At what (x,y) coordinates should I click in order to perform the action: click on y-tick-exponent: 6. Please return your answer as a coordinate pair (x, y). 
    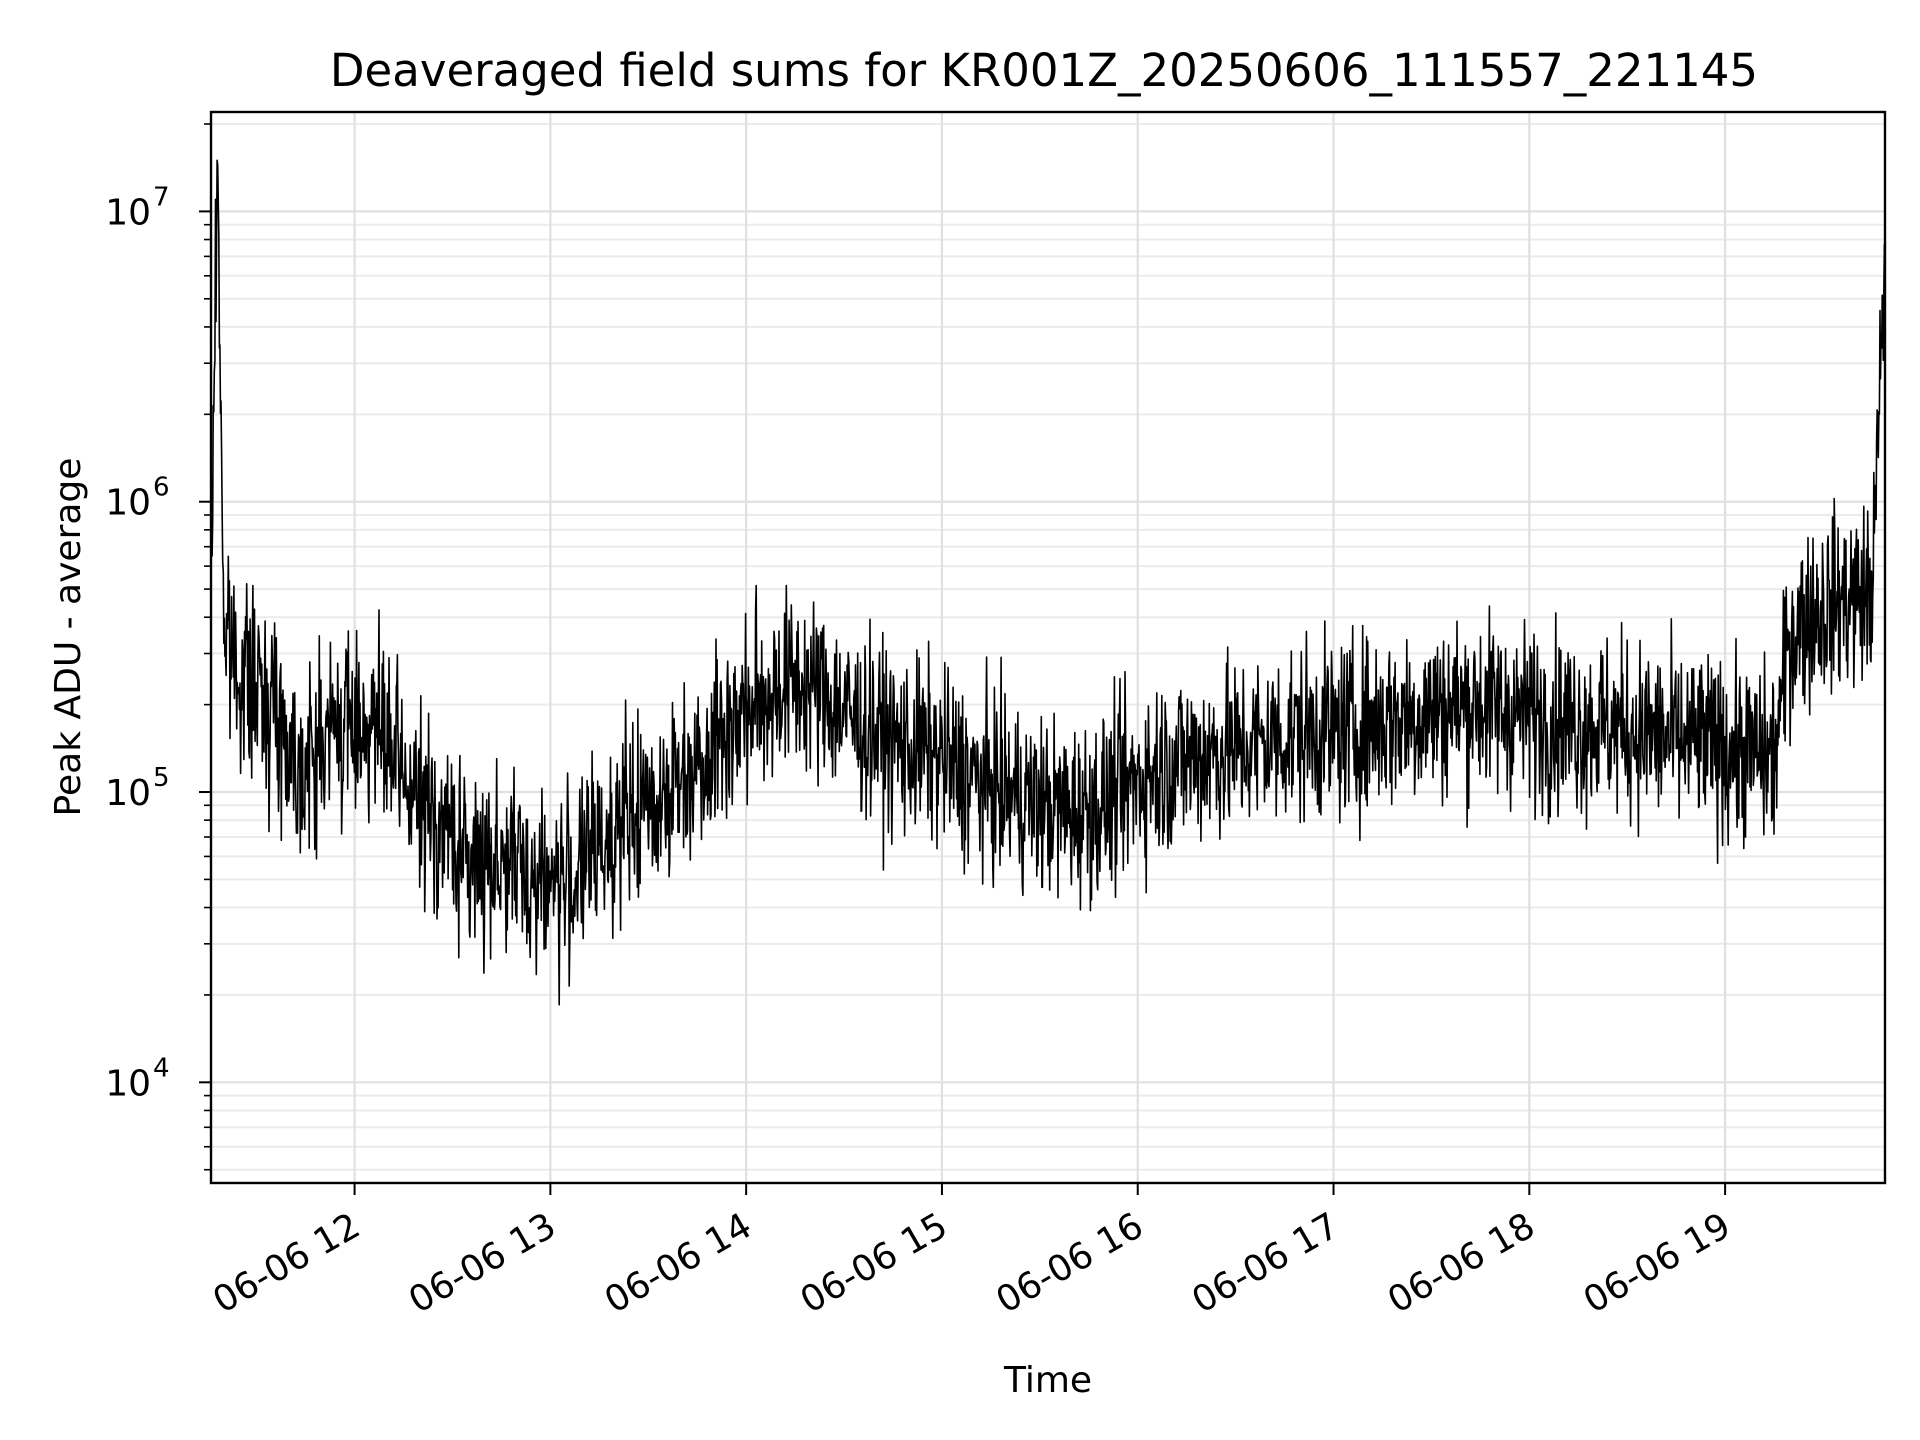
    Looking at the image, I should click on (161, 488).